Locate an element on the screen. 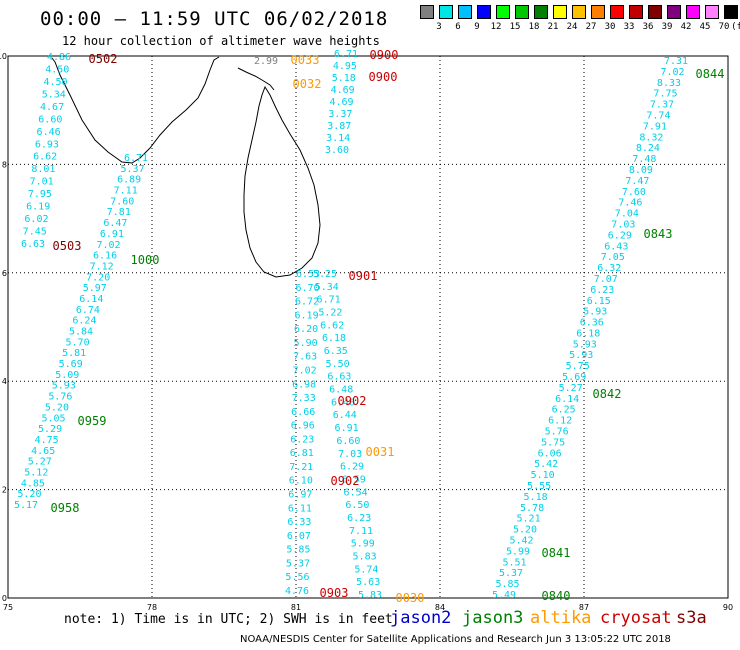  wave-height-value: 7.46 is located at coordinates (630, 203).